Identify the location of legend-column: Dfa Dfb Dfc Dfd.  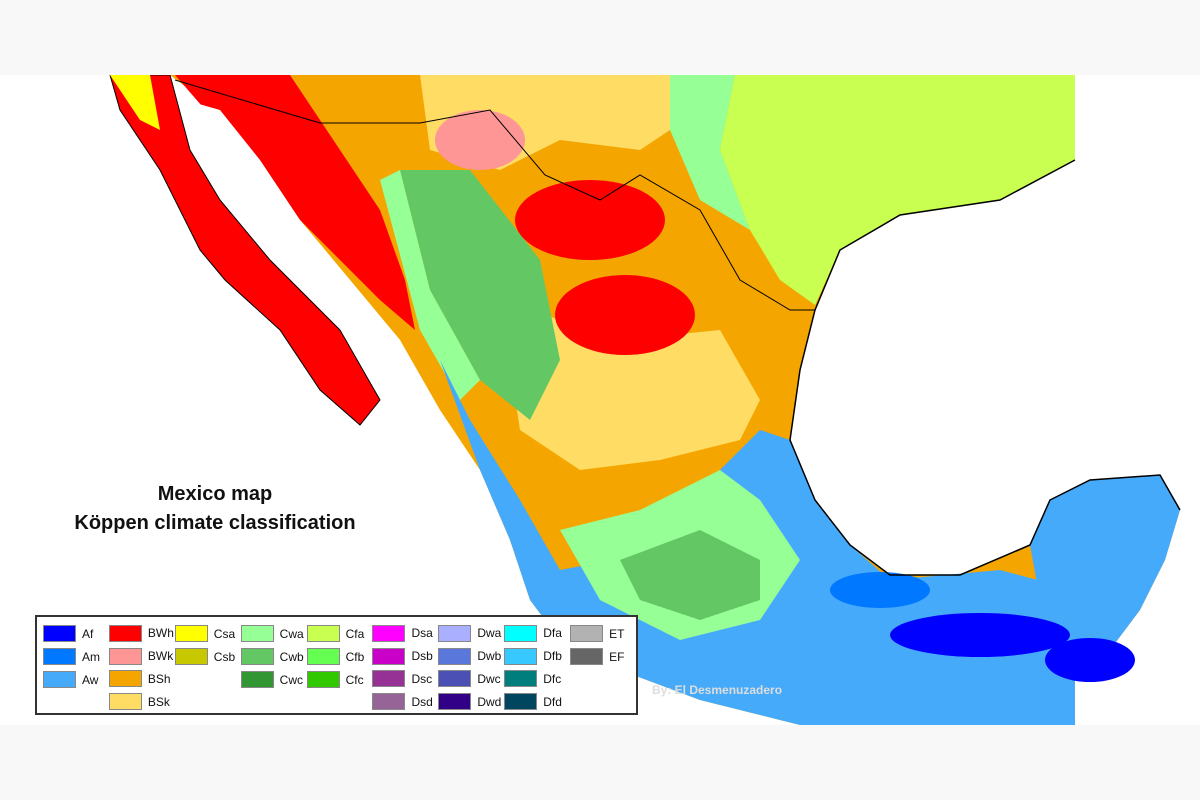
(537, 667).